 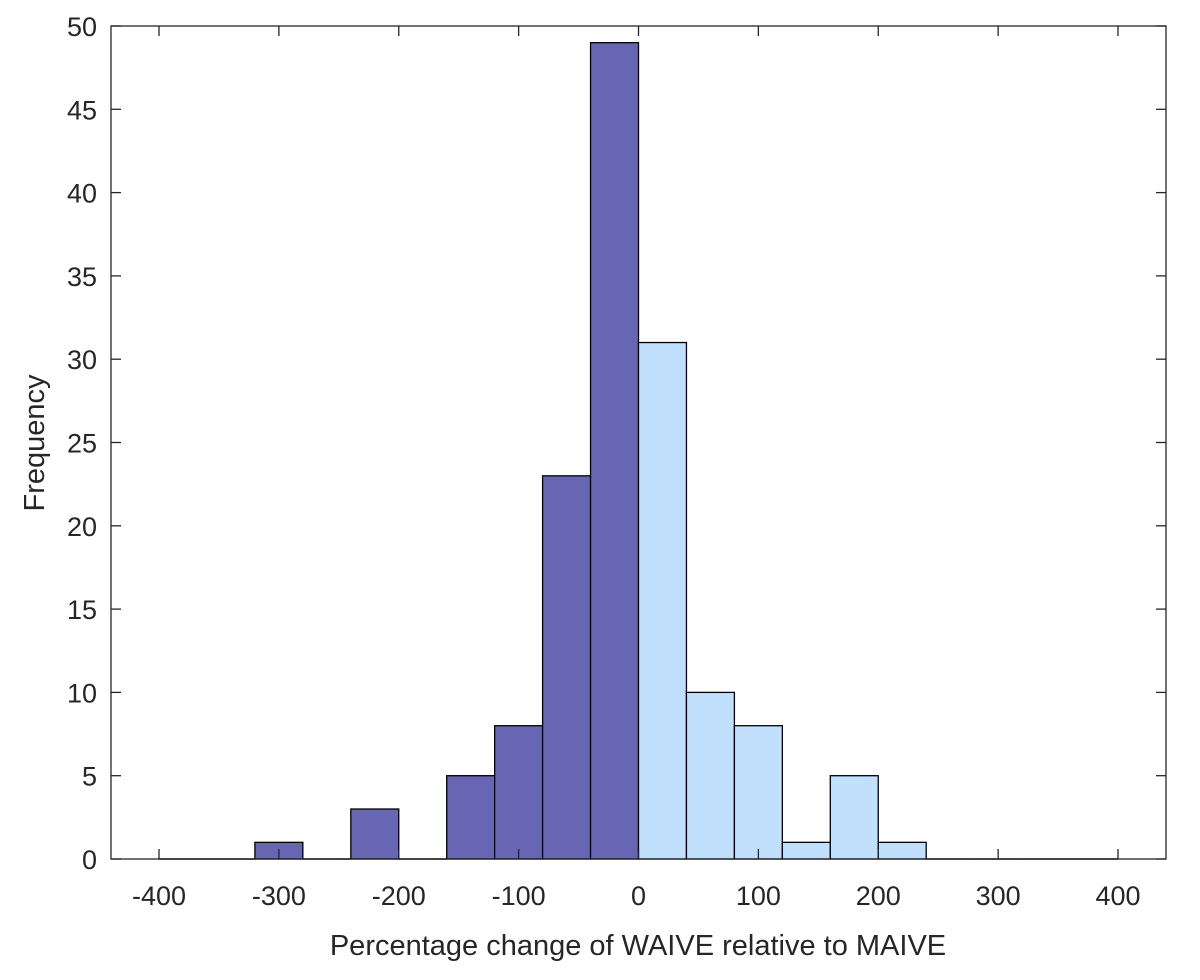 I want to click on x-tick-label-0: -400, so click(x=159, y=896).